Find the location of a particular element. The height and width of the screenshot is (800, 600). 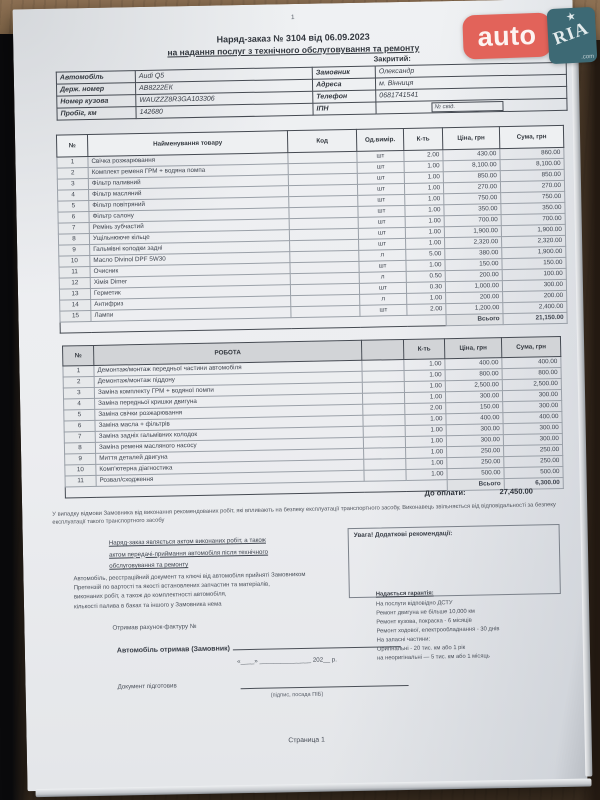

works-cell-sum: 2,500.00 is located at coordinates (532, 384).